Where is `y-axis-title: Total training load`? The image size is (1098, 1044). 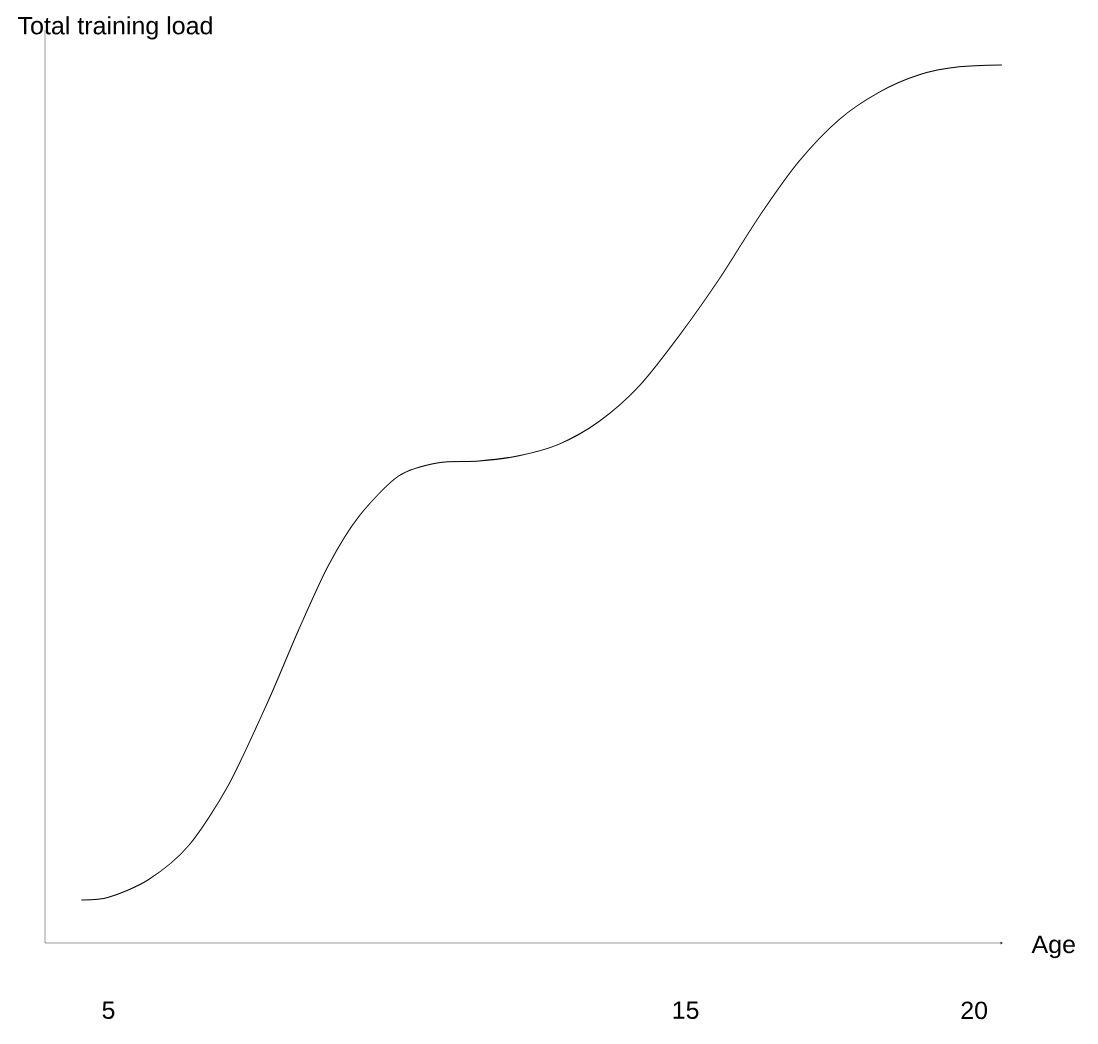
y-axis-title: Total training load is located at coordinates (115, 28).